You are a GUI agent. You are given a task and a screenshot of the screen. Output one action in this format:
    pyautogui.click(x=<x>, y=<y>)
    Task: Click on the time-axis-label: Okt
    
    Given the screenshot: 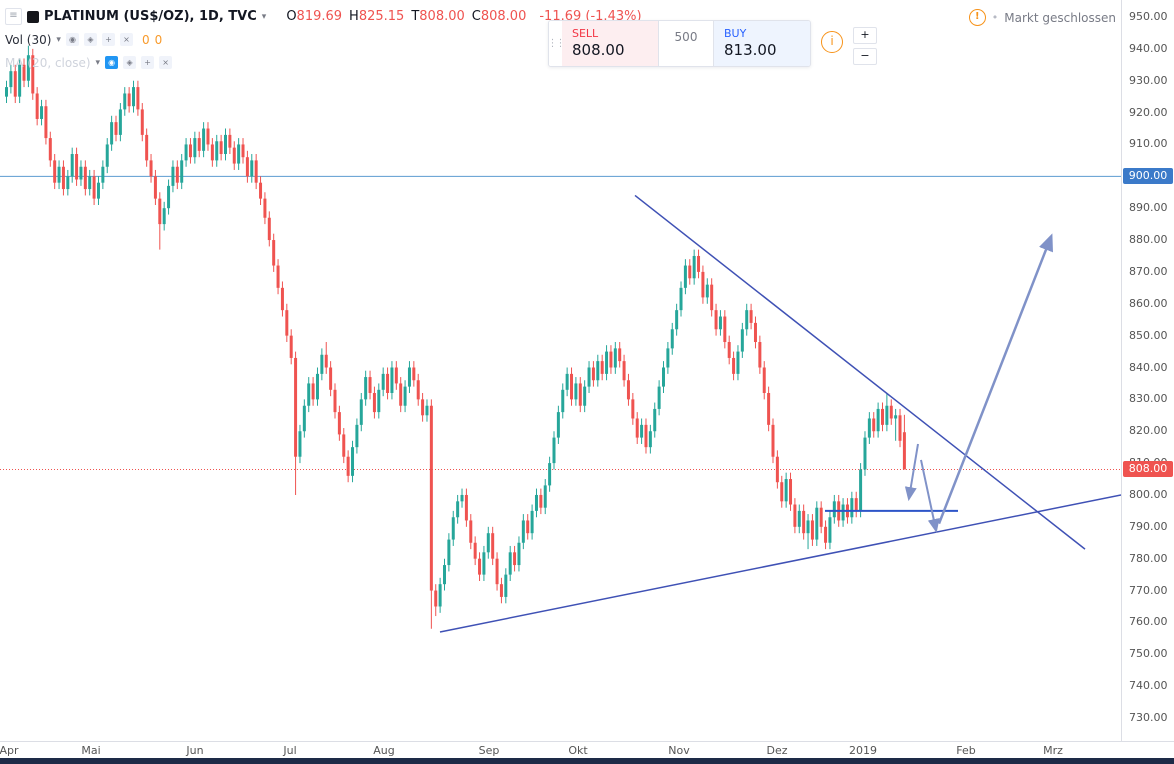 What is the action you would take?
    pyautogui.click(x=578, y=750)
    